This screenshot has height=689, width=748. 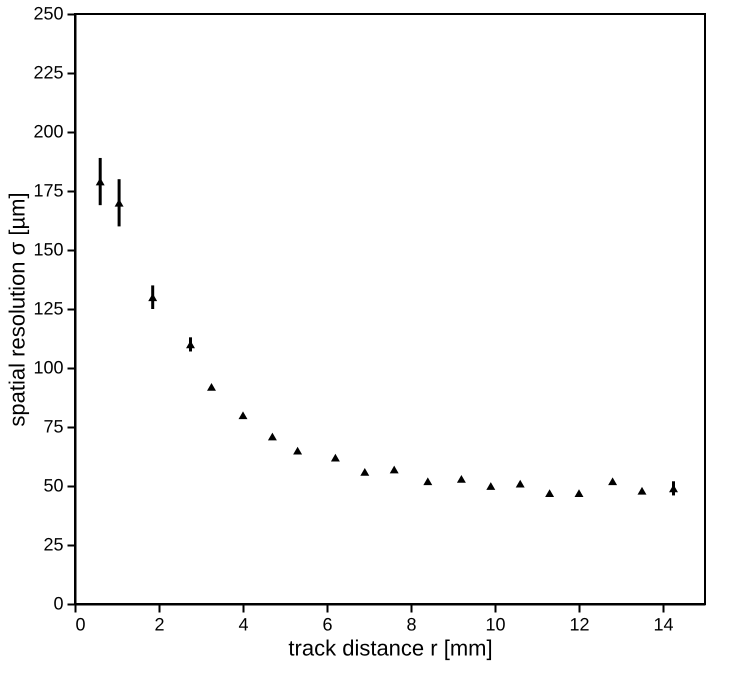 I want to click on y-tick-label: 0, so click(x=58, y=604).